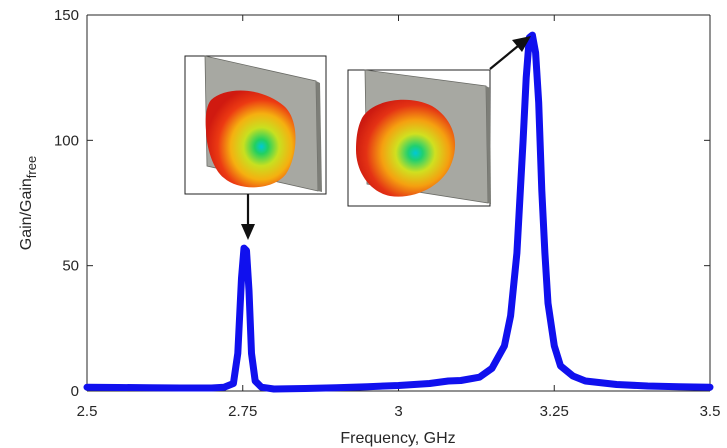  Describe the element at coordinates (26, 214) in the screenshot. I see `y-axis-label-main: Gain/Gain` at that location.